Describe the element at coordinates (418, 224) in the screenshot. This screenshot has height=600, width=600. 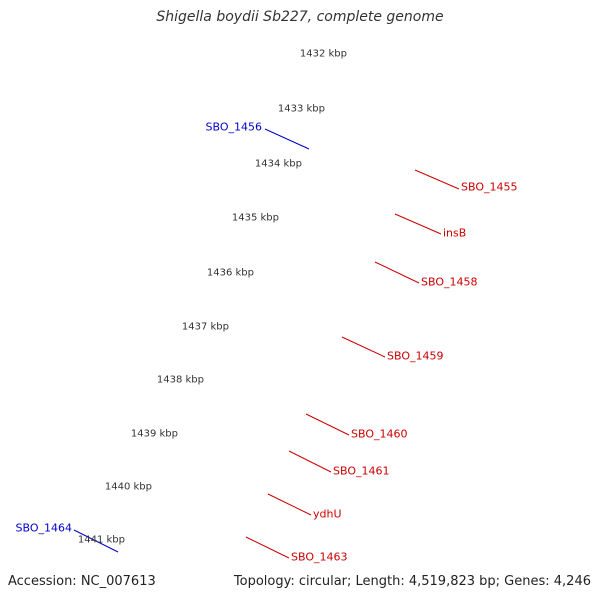
I see `leader-insb` at that location.